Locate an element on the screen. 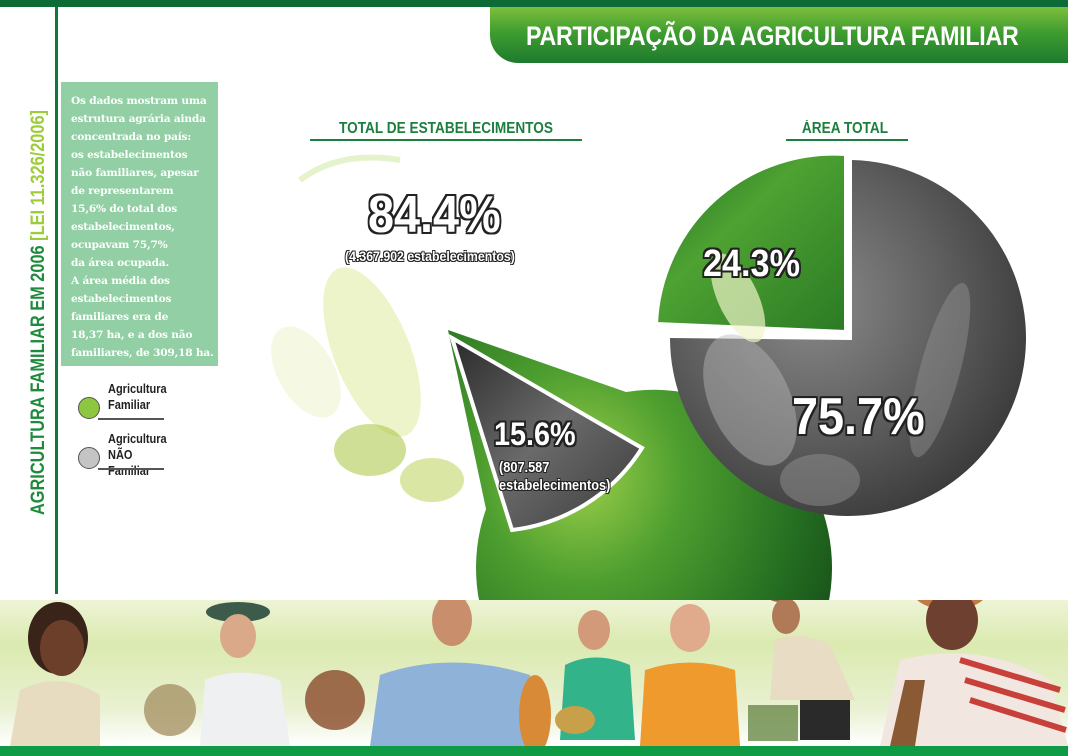 The height and width of the screenshot is (756, 1068). label-familiar-establishments-pct: 84.4% is located at coordinates (434, 215).